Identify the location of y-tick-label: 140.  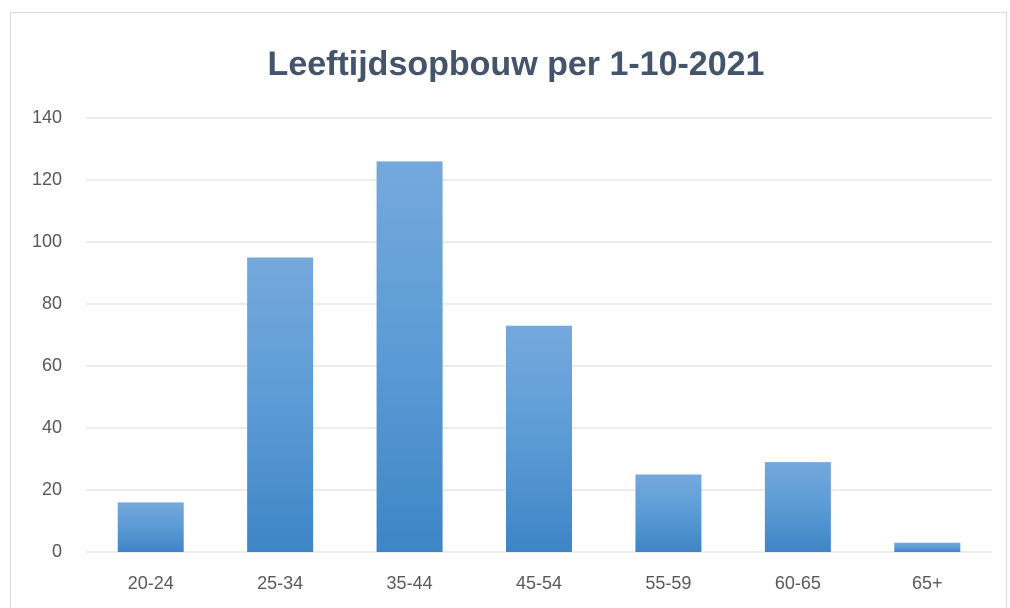
(47, 117).